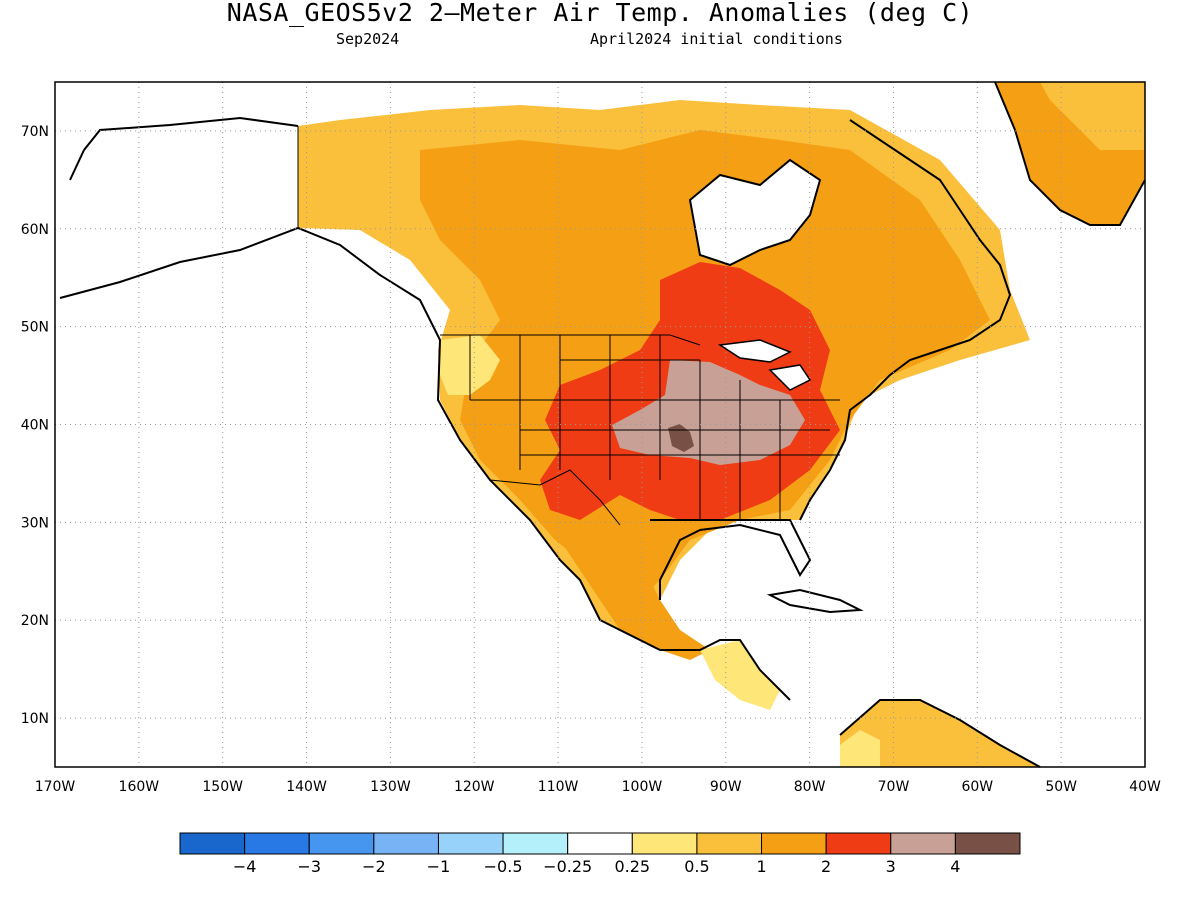 The image size is (1200, 900). Describe the element at coordinates (35, 719) in the screenshot. I see `lat-tick-label: 10N` at that location.